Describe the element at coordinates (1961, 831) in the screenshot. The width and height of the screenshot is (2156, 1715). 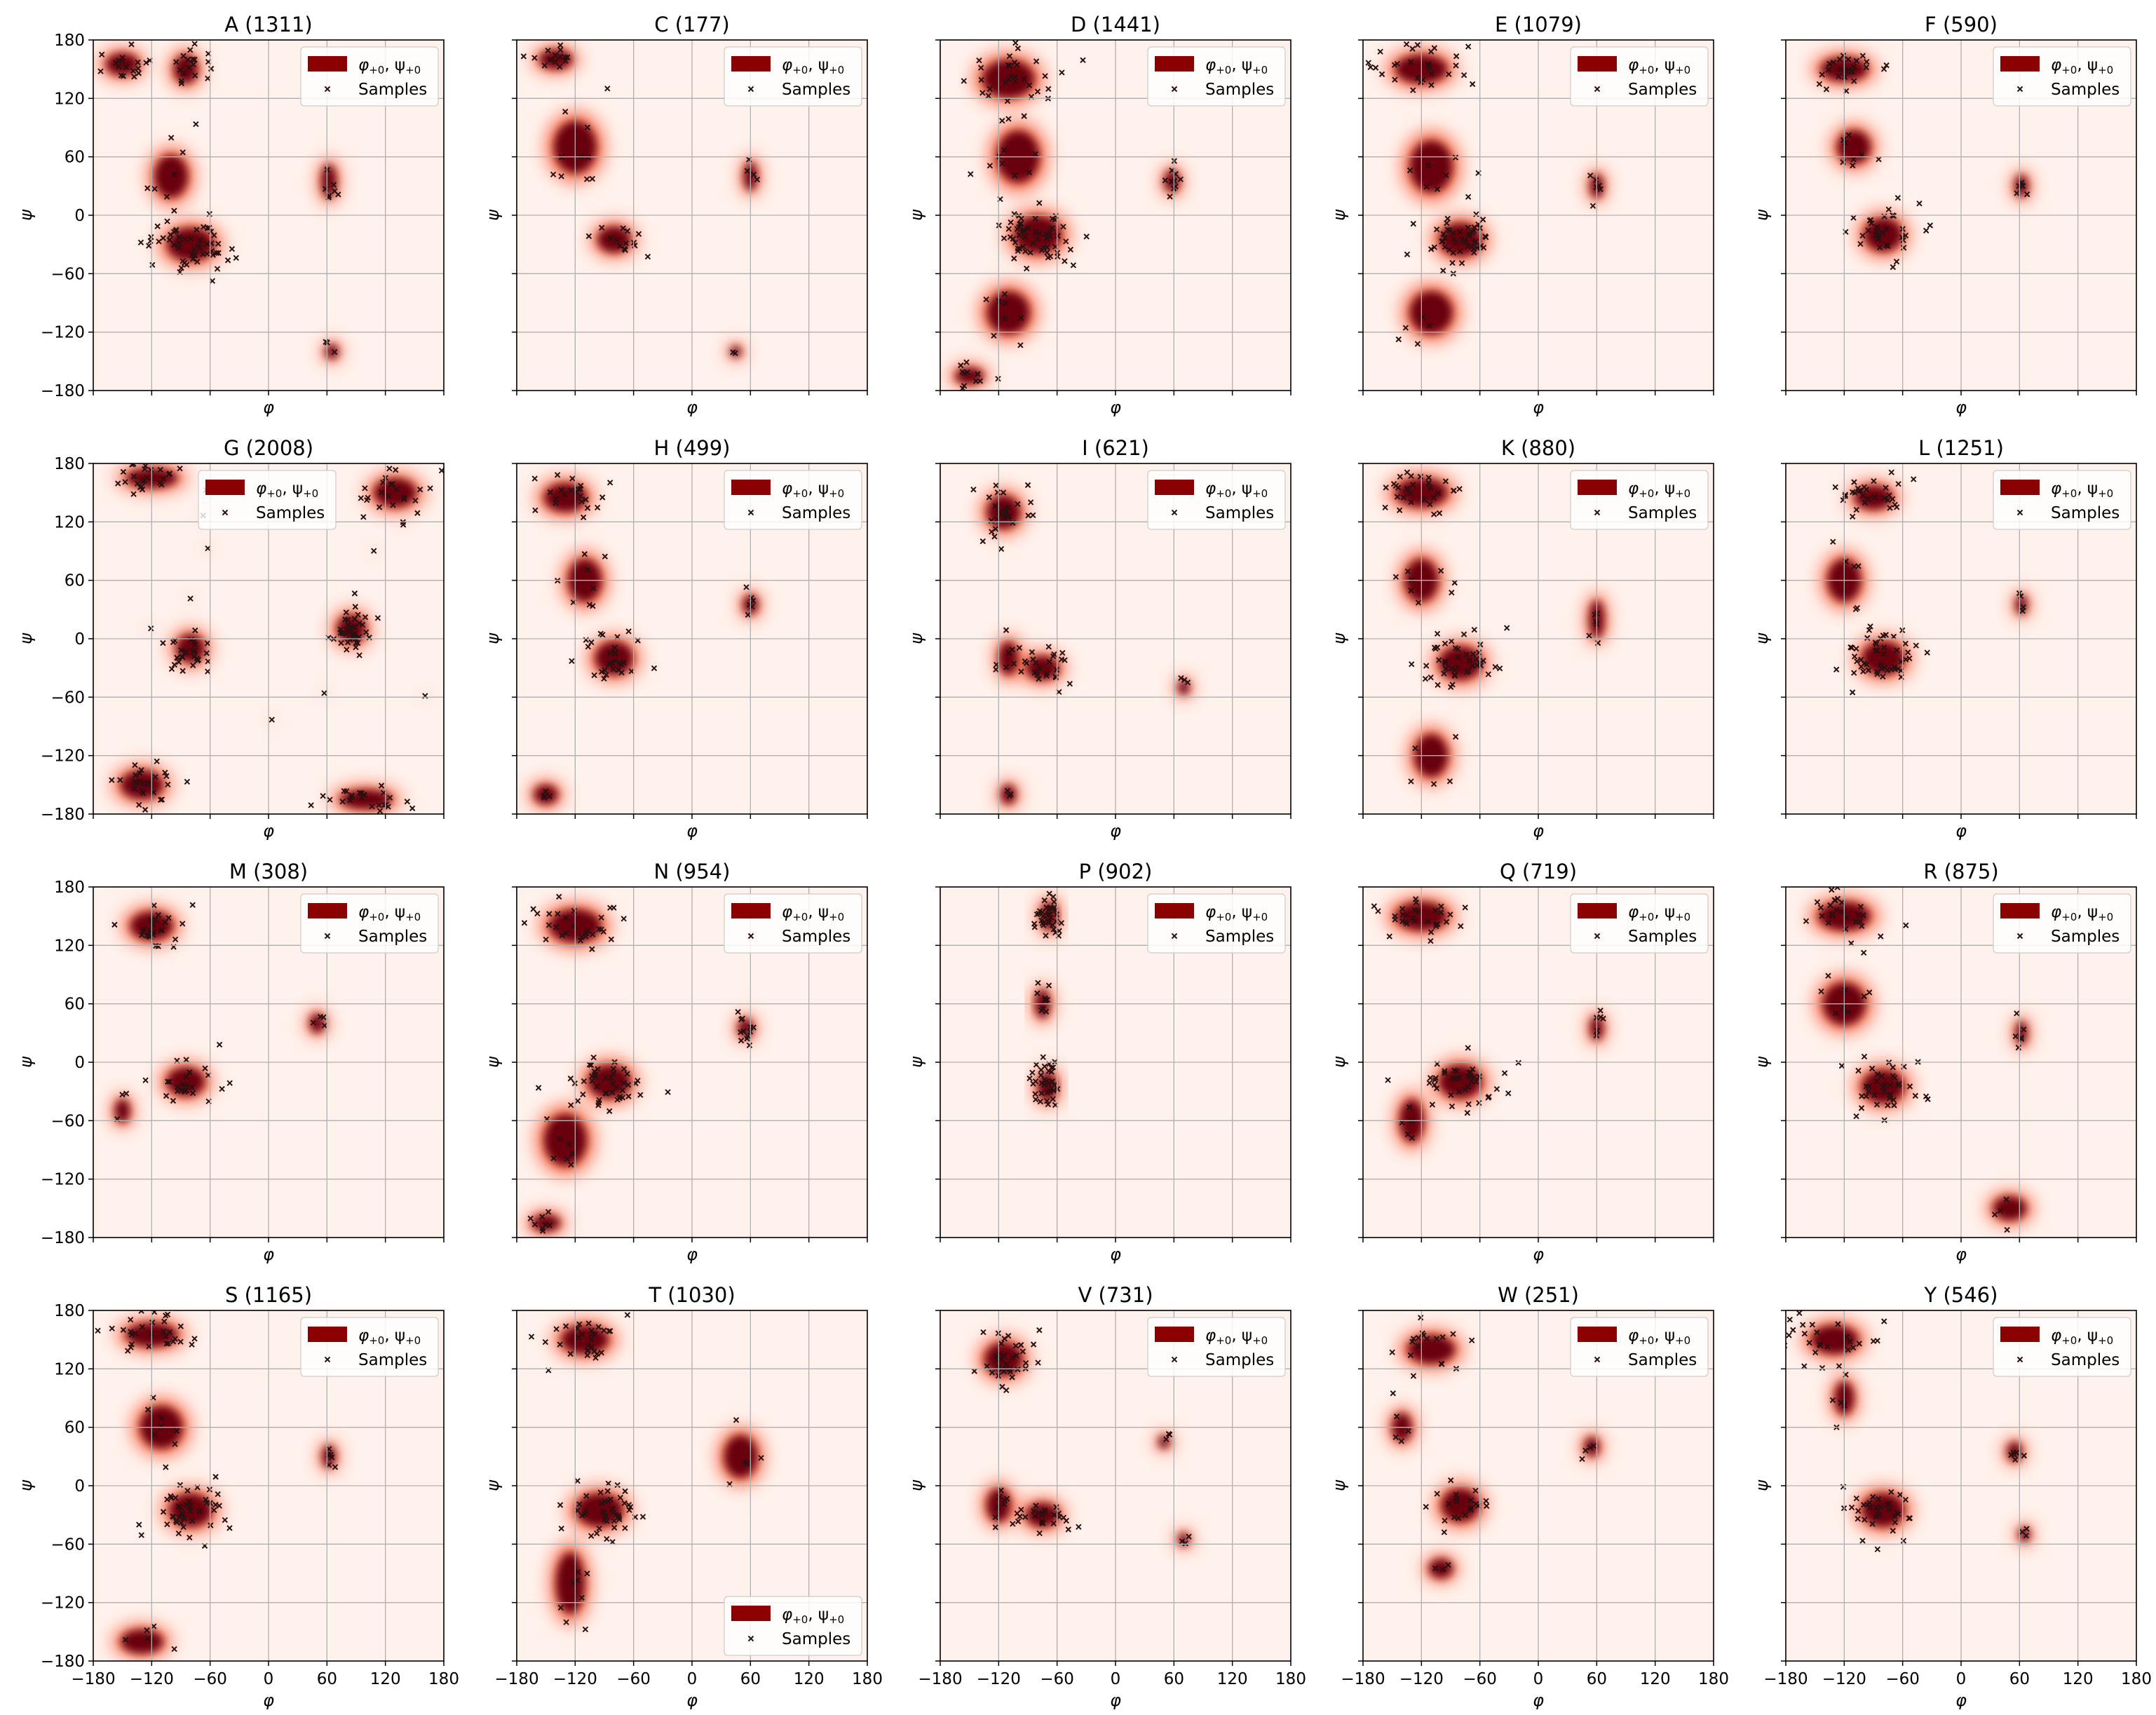
I see `x-axis-label: φ` at that location.